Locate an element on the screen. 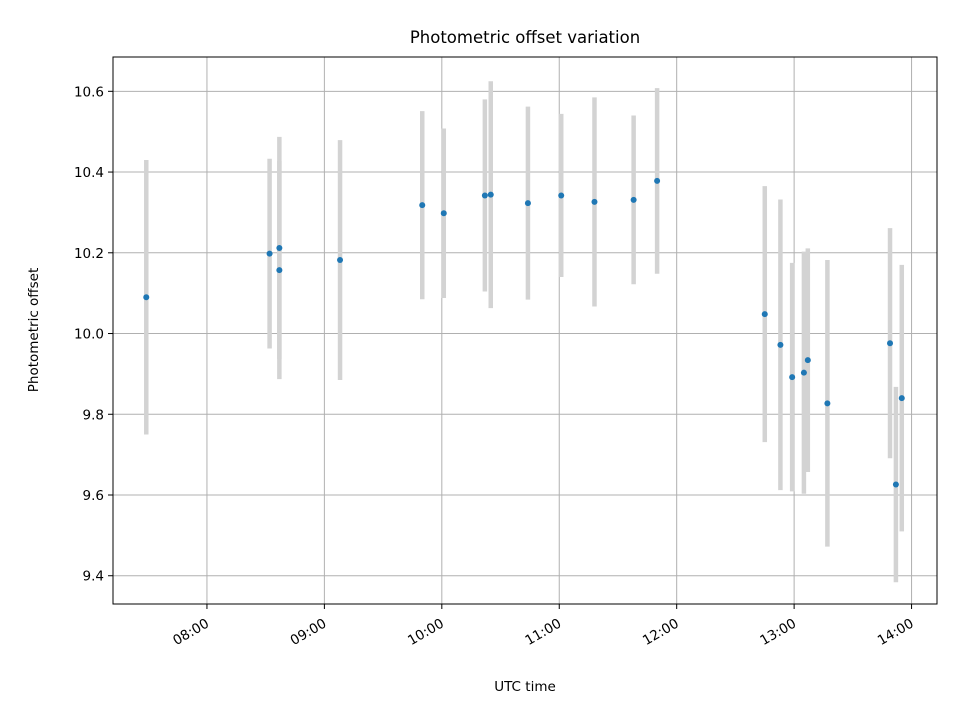 This screenshot has height=720, width=960. x-axis-label: UTC time is located at coordinates (525, 687).